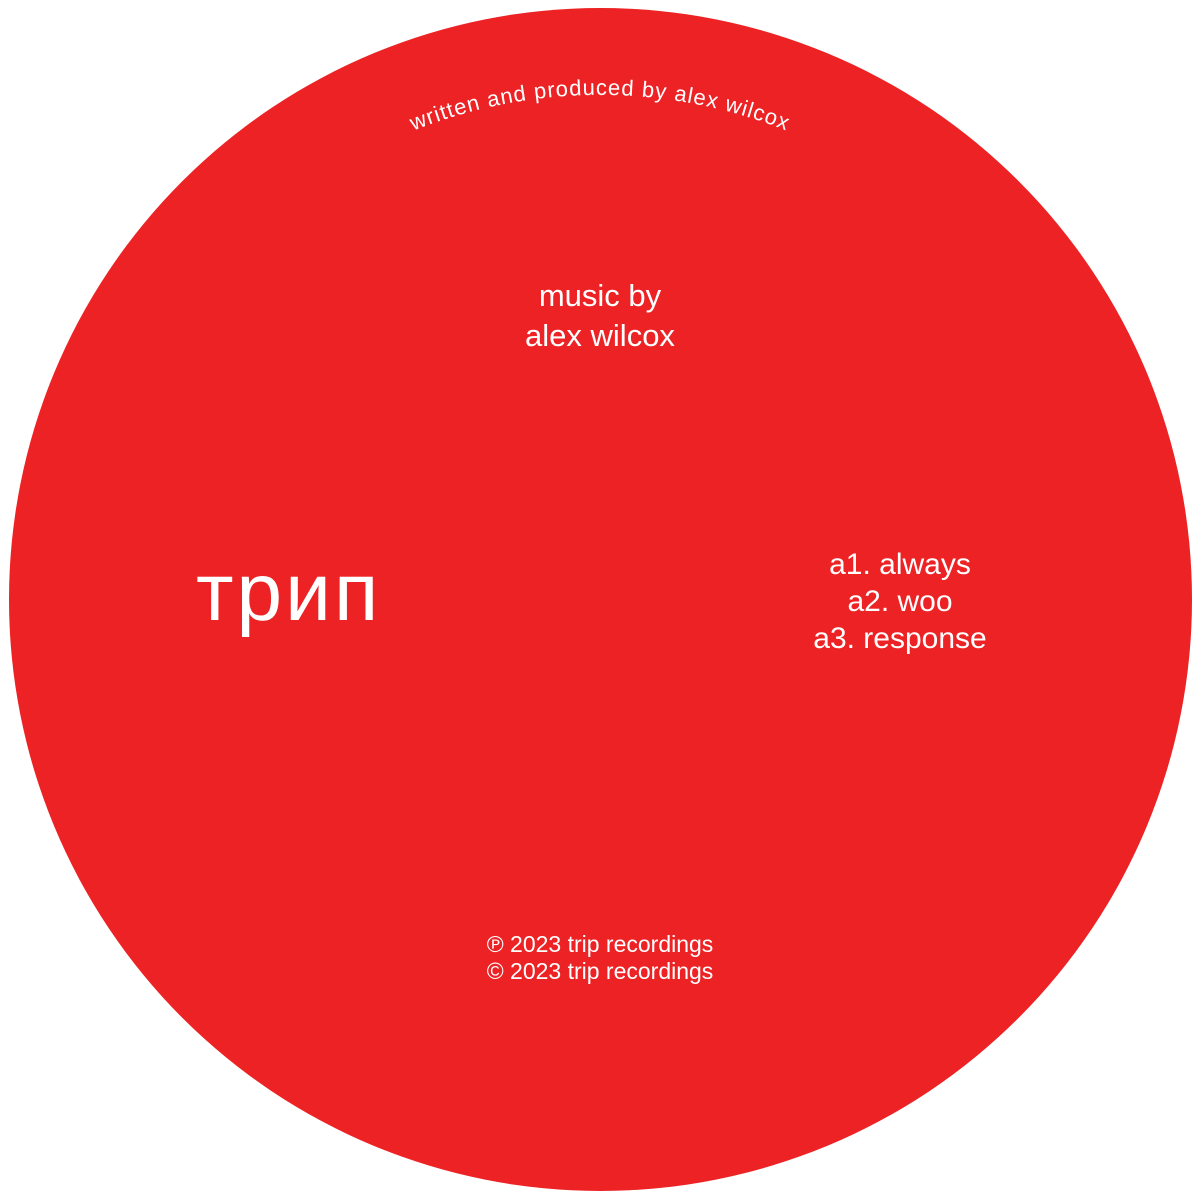 The height and width of the screenshot is (1200, 1200). Describe the element at coordinates (600, 944) in the screenshot. I see `phonogram-rights-line: ℗ 2023 trip recordings` at that location.